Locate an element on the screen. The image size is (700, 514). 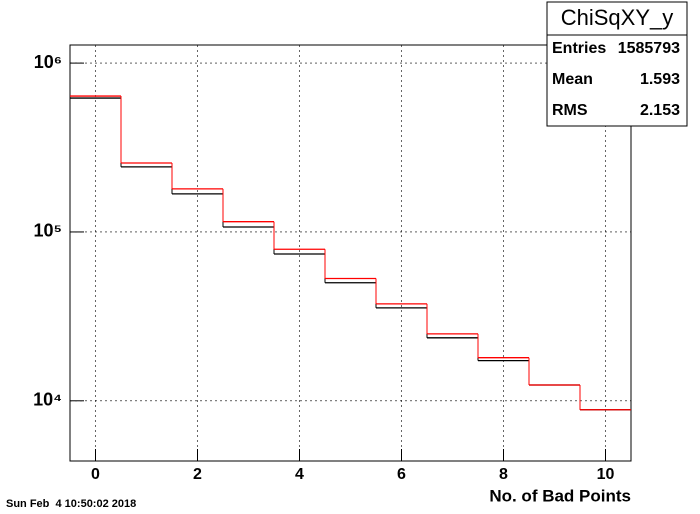
stats-label: RMS is located at coordinates (570, 110).